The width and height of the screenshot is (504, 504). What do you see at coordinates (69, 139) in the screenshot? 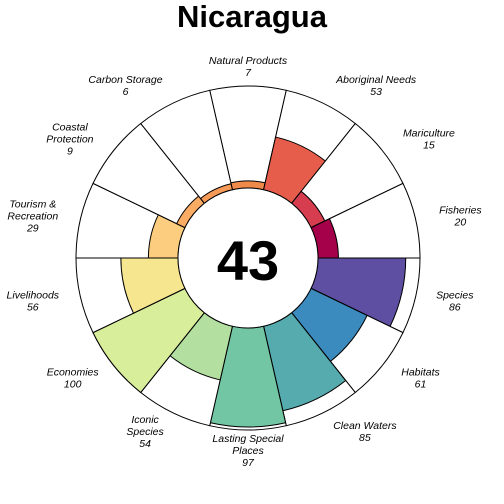
I see `label-coastal-protection: Coastal Protection 9` at bounding box center [69, 139].